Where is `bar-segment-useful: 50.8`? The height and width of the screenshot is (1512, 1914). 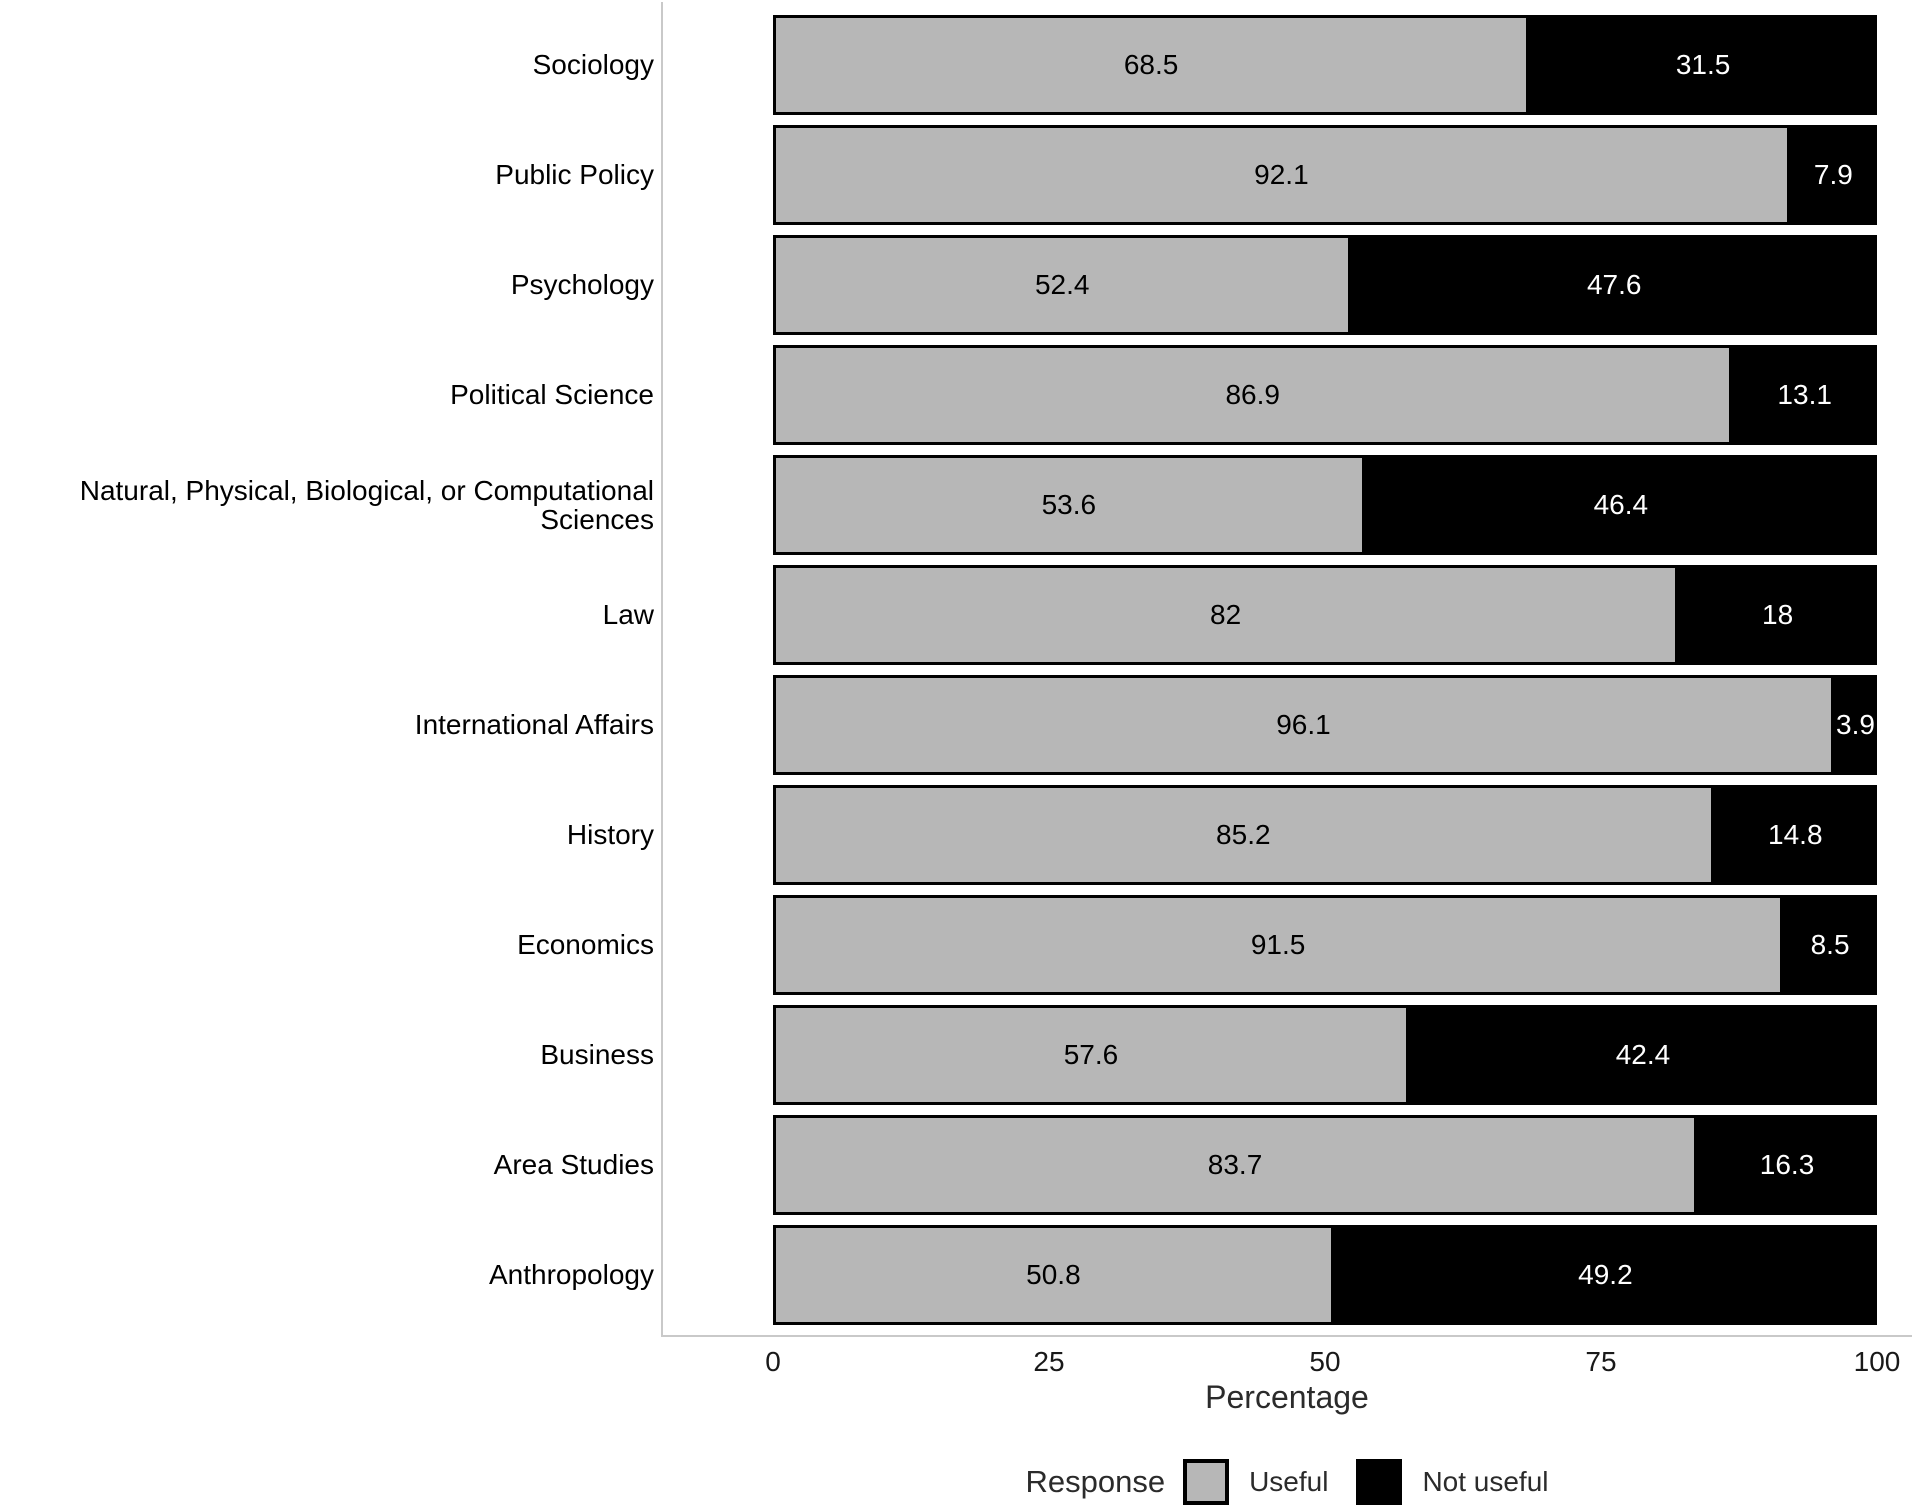
bar-segment-useful: 50.8 is located at coordinates (1053, 1275).